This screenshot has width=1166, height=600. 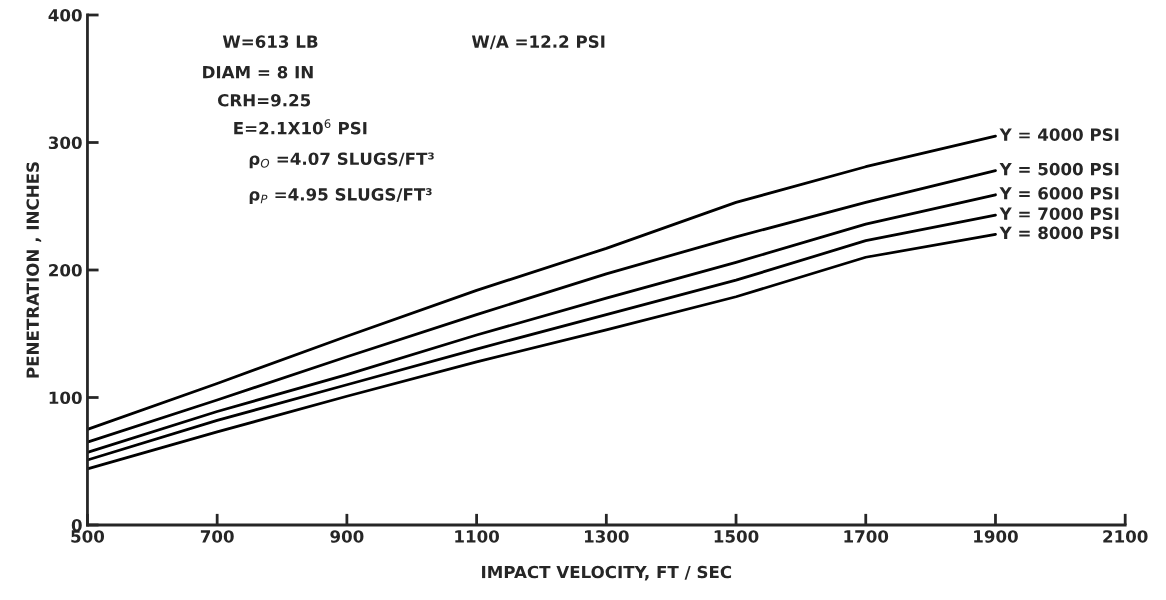 What do you see at coordinates (76, 525) in the screenshot?
I see `y-tick-label: 0` at bounding box center [76, 525].